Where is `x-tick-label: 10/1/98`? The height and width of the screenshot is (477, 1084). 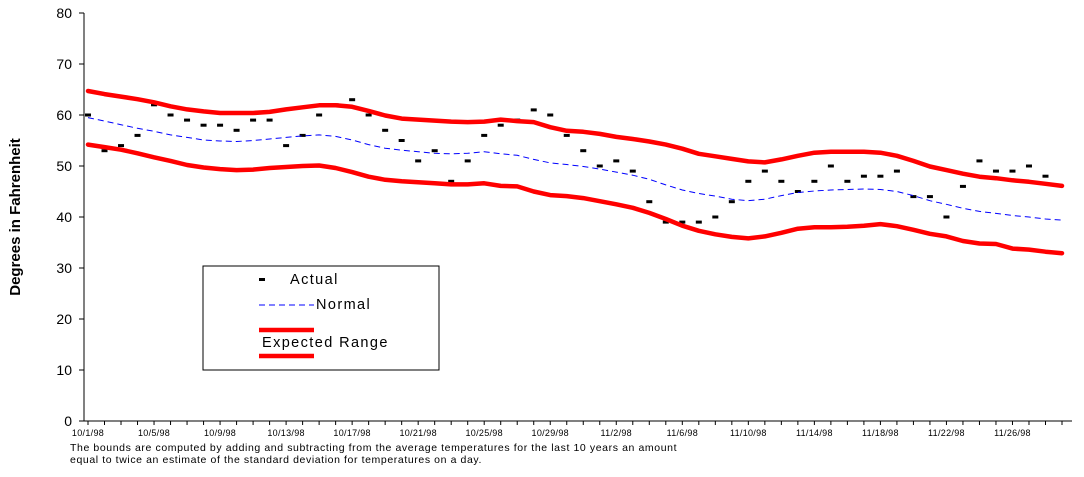
x-tick-label: 10/1/98 is located at coordinates (88, 433).